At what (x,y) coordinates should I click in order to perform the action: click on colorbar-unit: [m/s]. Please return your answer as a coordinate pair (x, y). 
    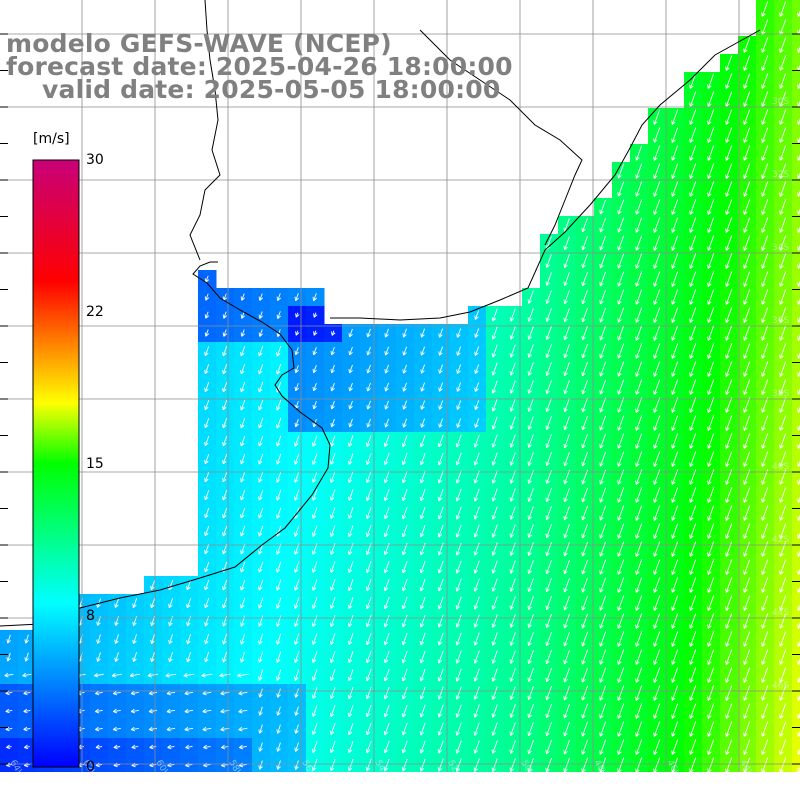
    Looking at the image, I should click on (51, 139).